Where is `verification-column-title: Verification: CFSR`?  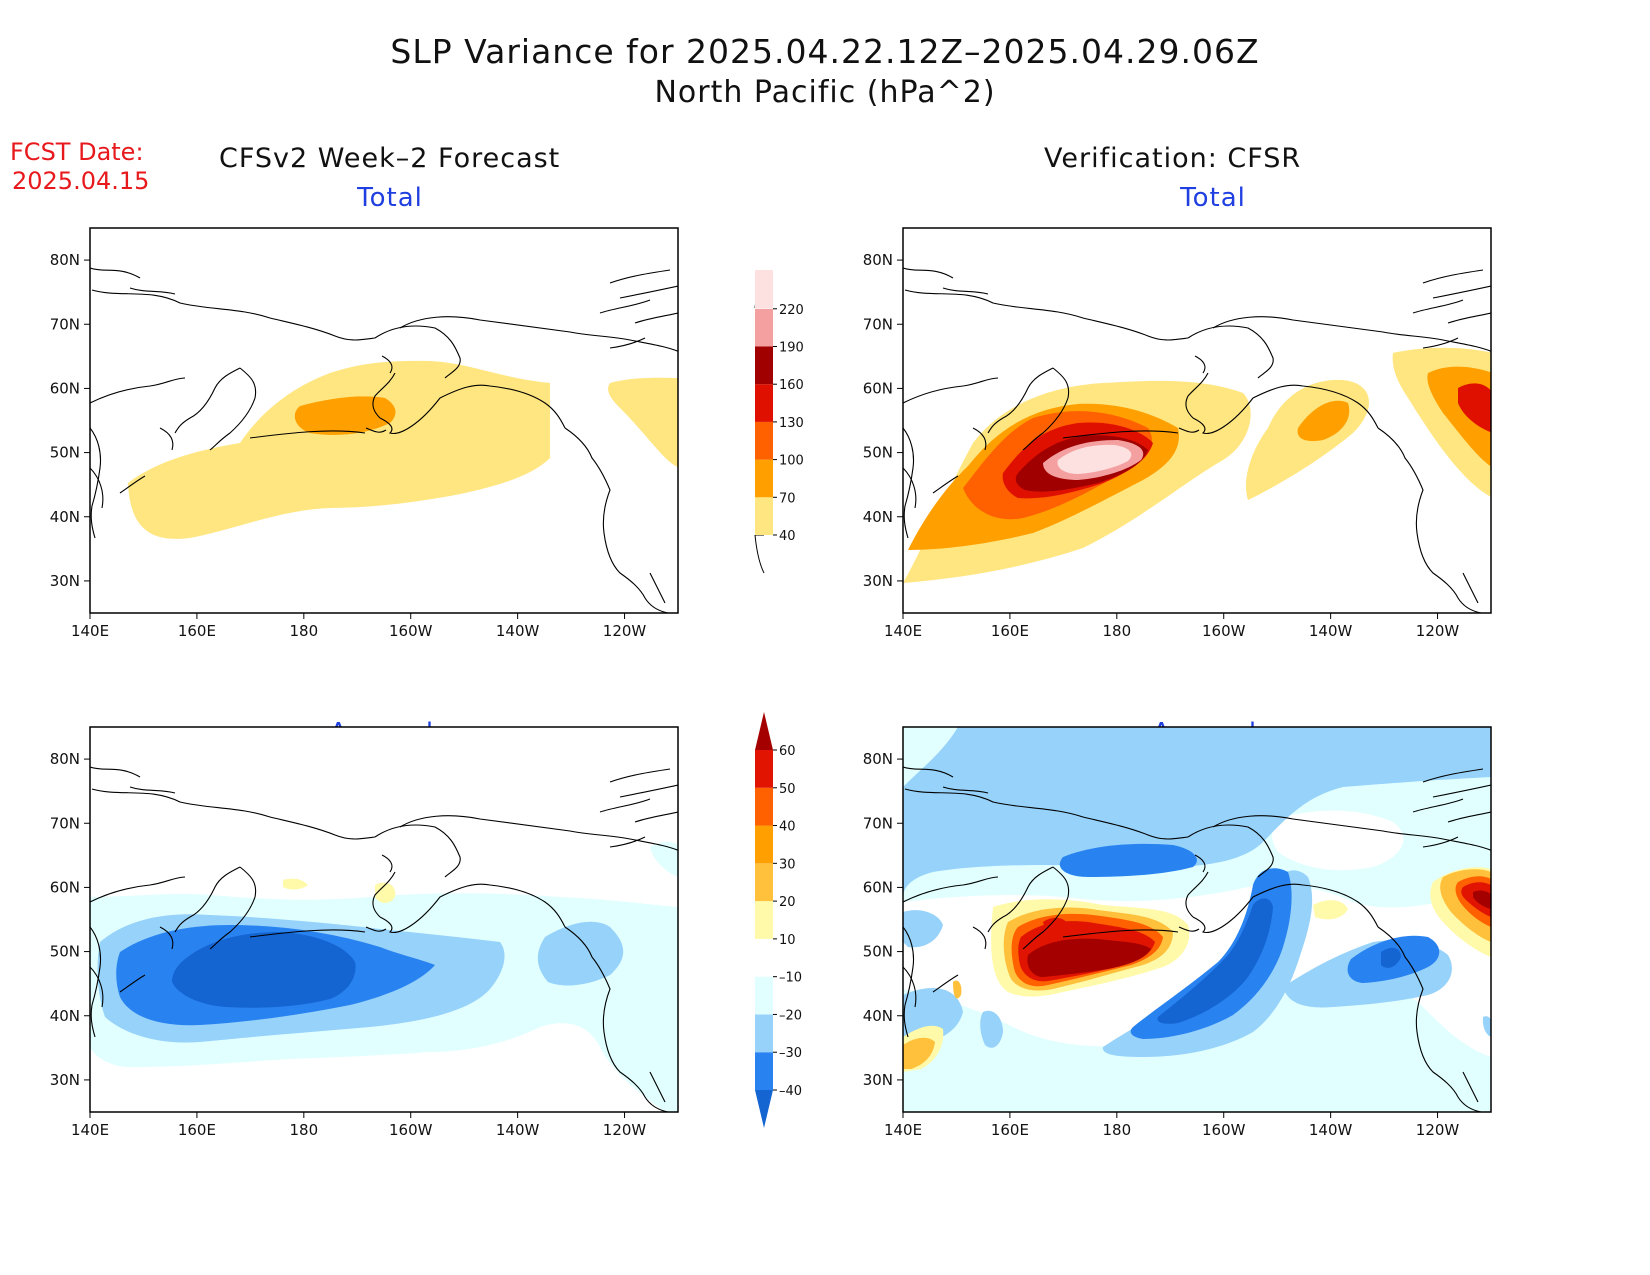 verification-column-title: Verification: CFSR is located at coordinates (1173, 158).